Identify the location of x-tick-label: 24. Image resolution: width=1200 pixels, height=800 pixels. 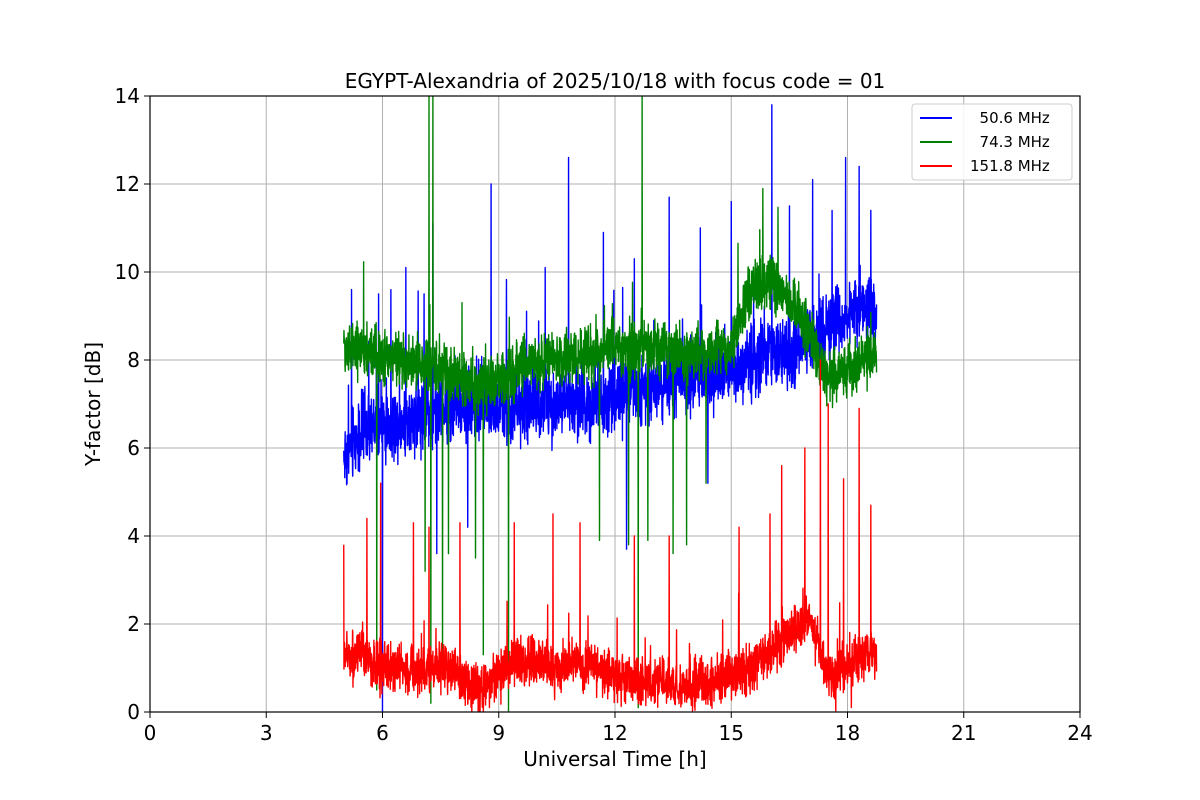
(1079, 733).